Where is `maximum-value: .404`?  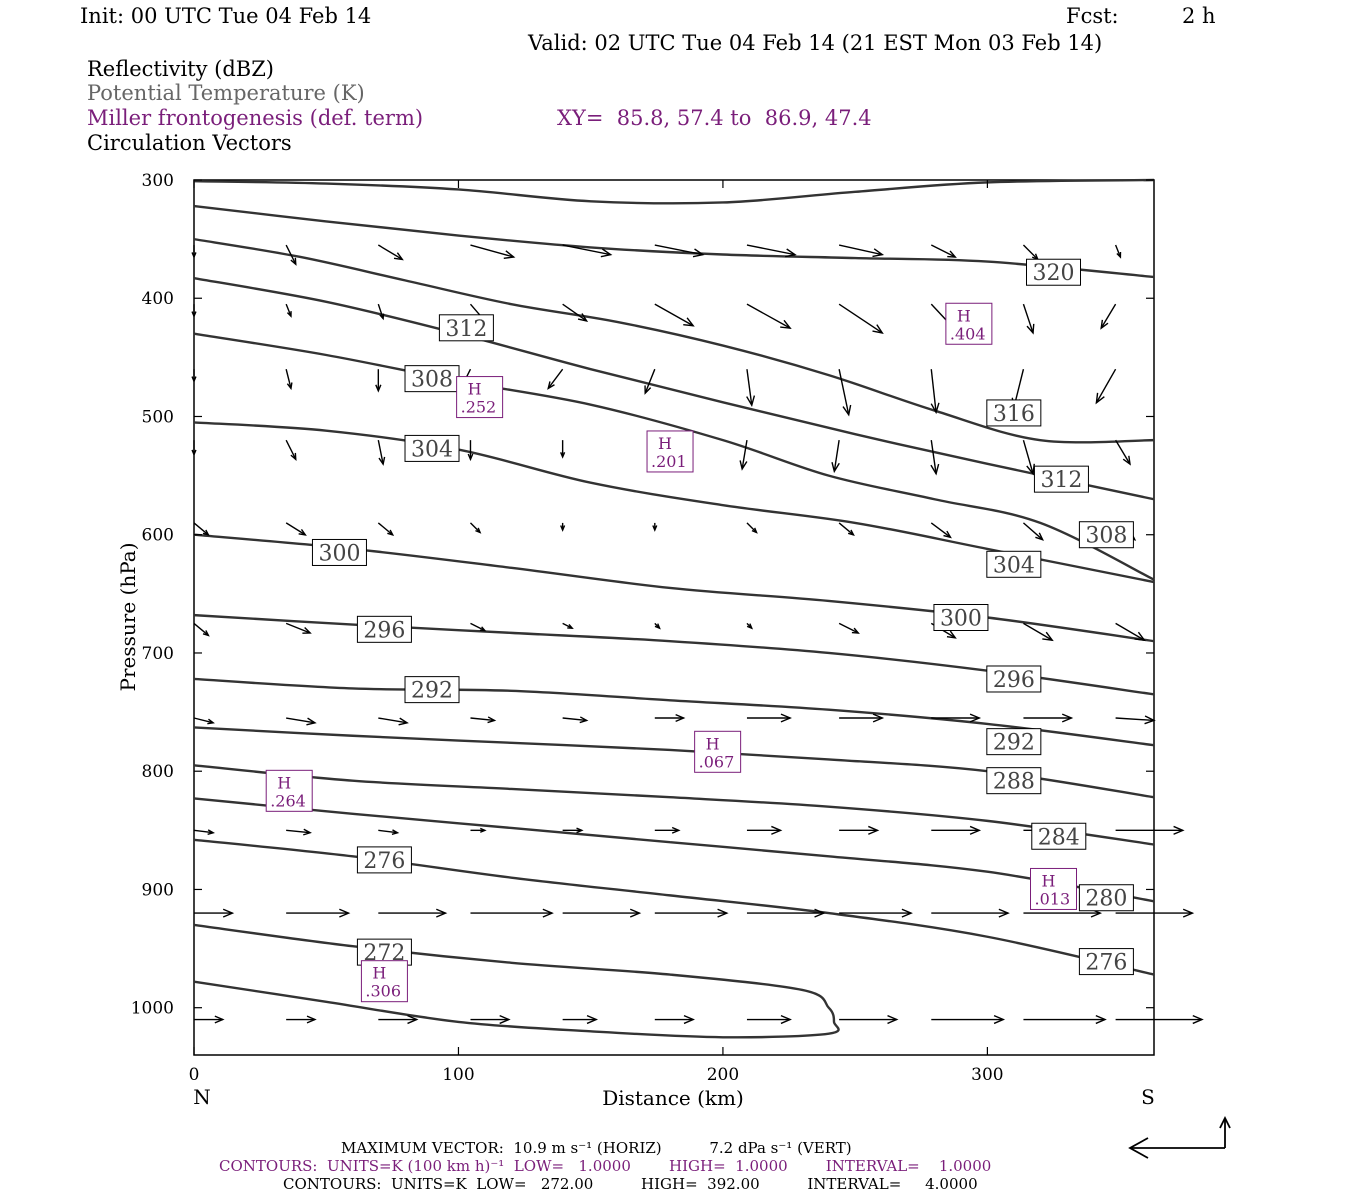 maximum-value: .404 is located at coordinates (968, 333).